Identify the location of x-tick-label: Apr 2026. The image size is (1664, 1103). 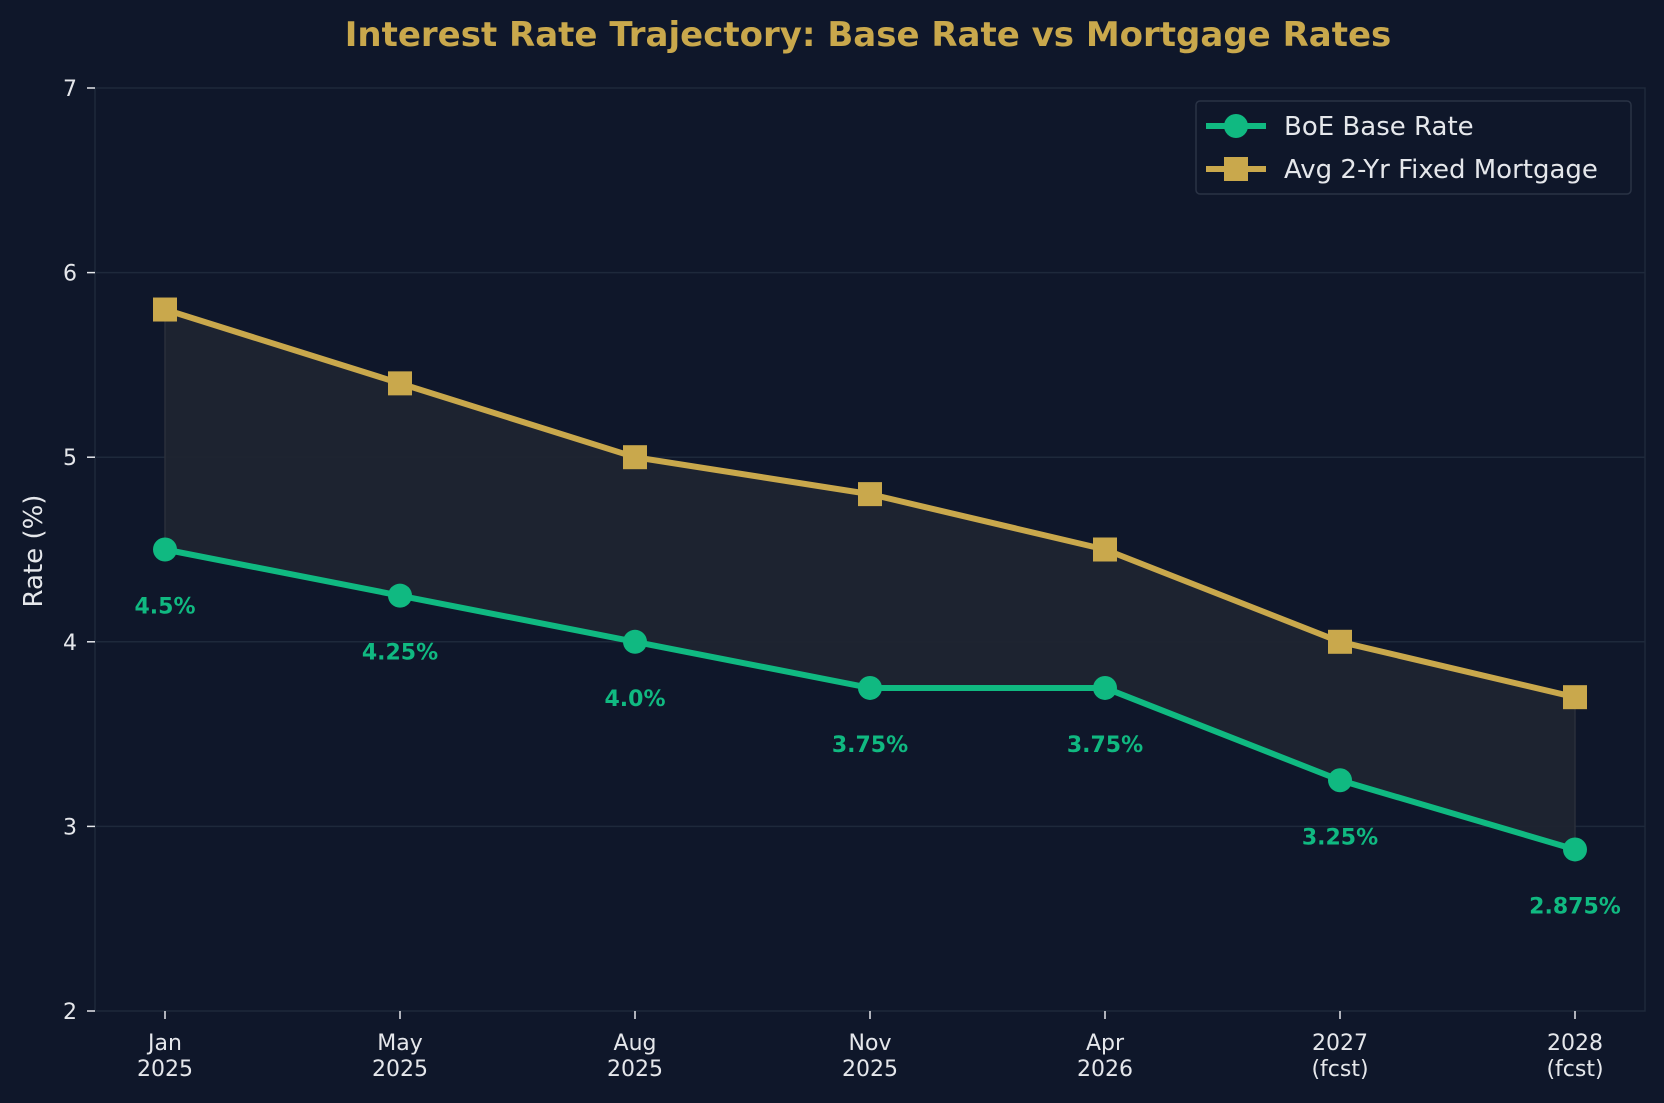
(1105, 1056).